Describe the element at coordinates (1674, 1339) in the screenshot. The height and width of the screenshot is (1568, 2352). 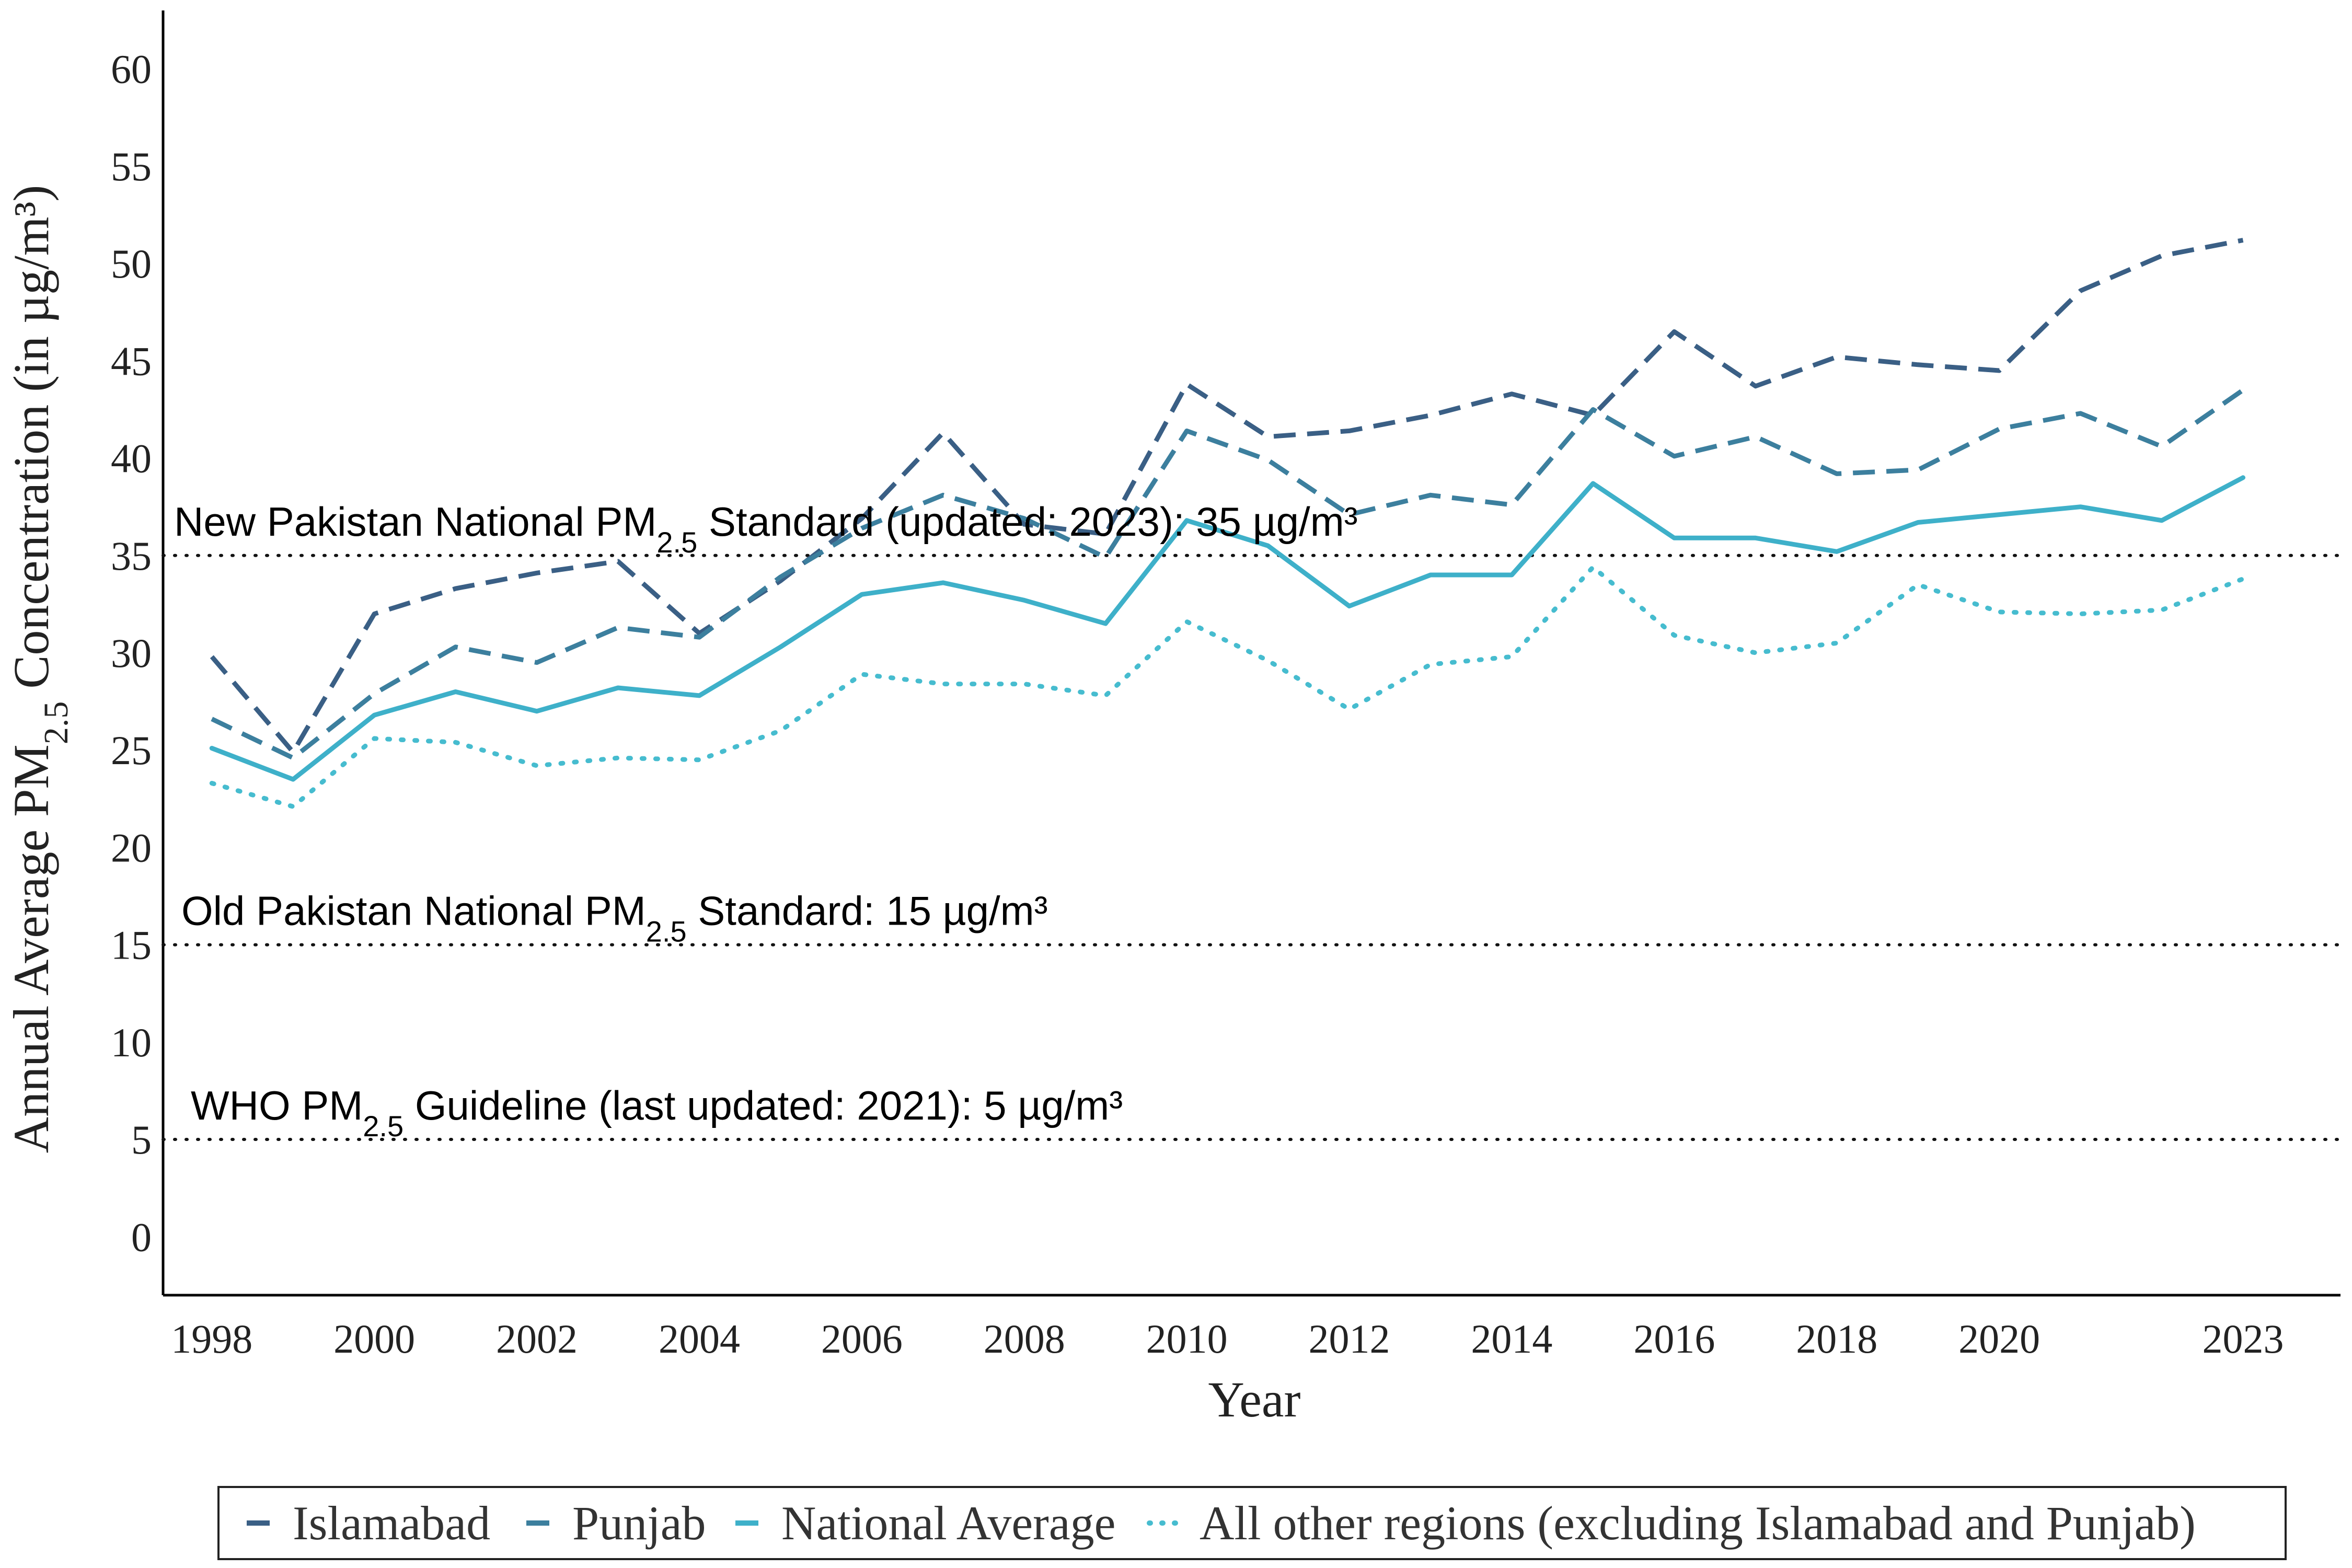
I see `x-tick-label: 2016` at that location.